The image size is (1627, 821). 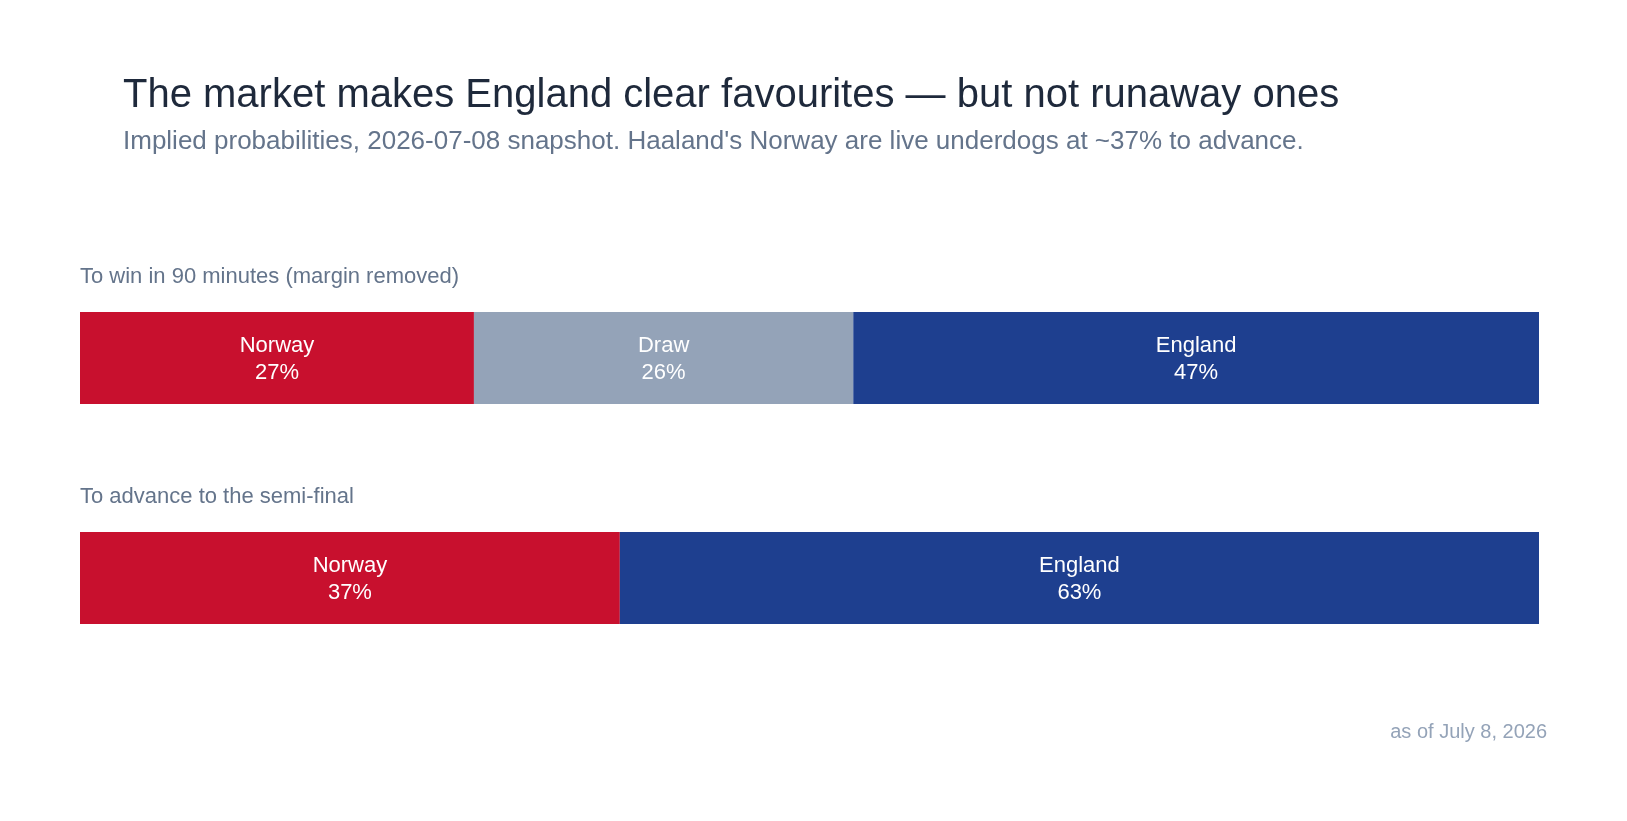 I want to click on data-label: 27%, so click(x=276, y=371).